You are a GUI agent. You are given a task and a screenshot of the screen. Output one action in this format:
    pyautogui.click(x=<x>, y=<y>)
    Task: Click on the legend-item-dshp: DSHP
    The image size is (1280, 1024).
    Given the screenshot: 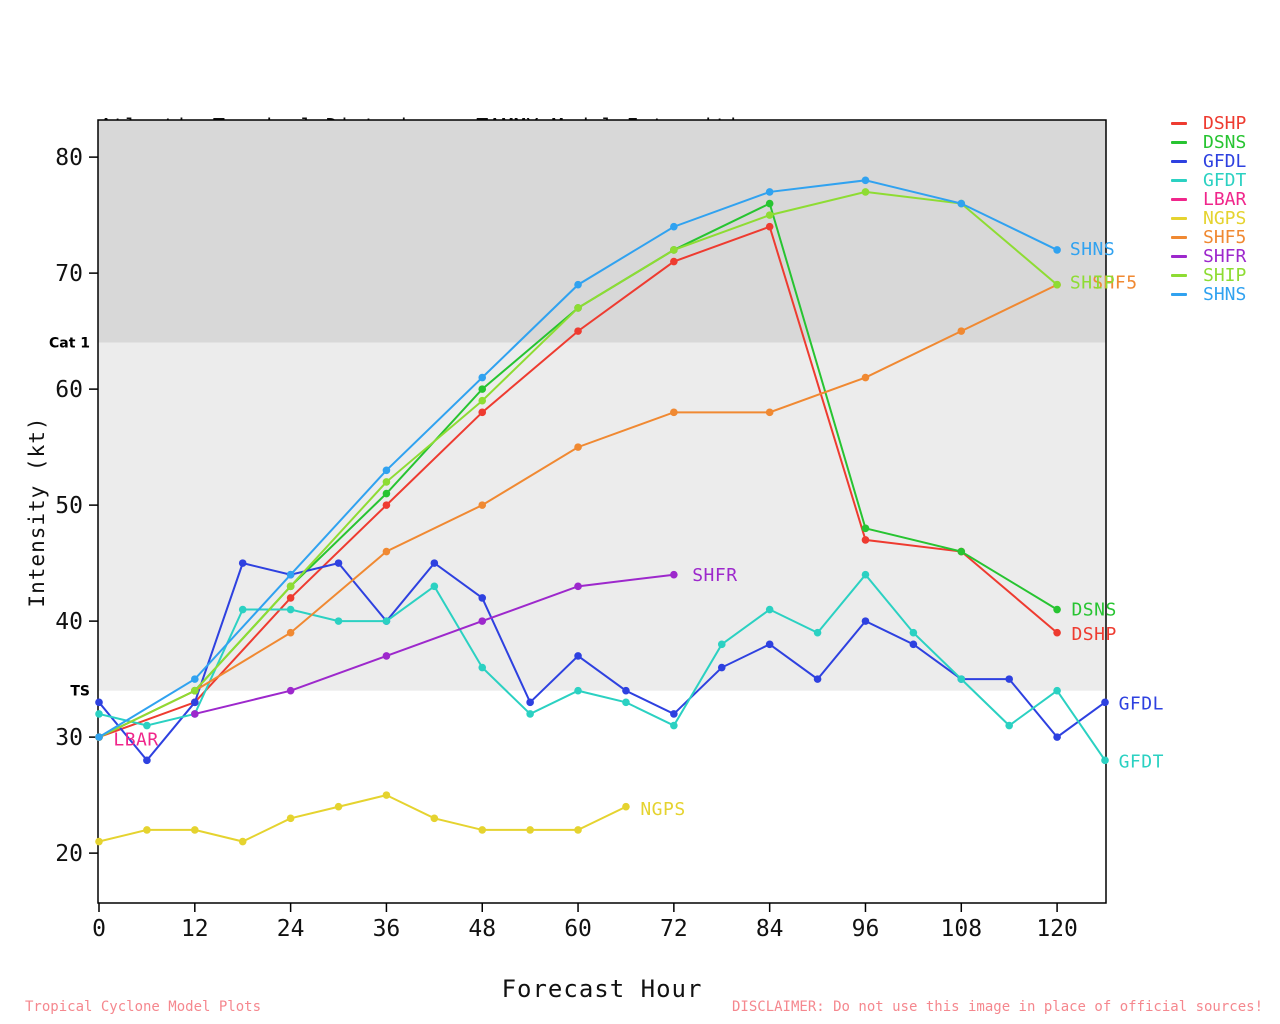 What is the action you would take?
    pyautogui.click(x=1208, y=123)
    